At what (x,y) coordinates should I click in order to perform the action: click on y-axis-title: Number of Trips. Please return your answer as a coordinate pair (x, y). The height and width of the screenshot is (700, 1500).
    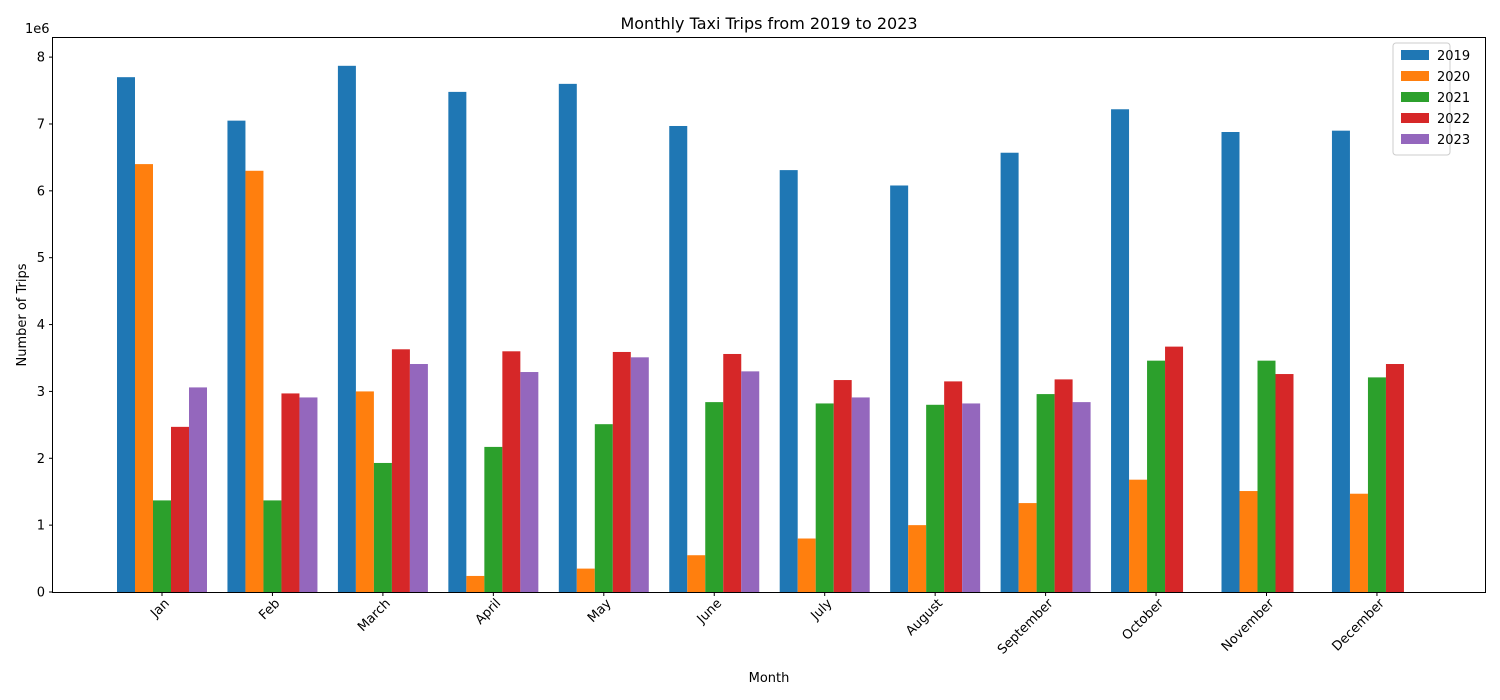
    Looking at the image, I should click on (22, 314).